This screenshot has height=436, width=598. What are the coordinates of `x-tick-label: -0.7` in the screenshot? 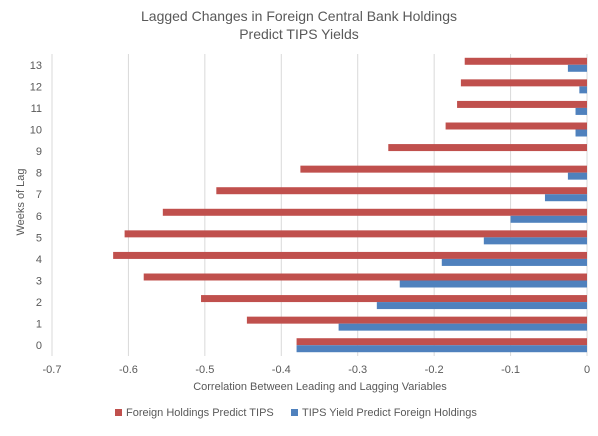 It's located at (52, 370).